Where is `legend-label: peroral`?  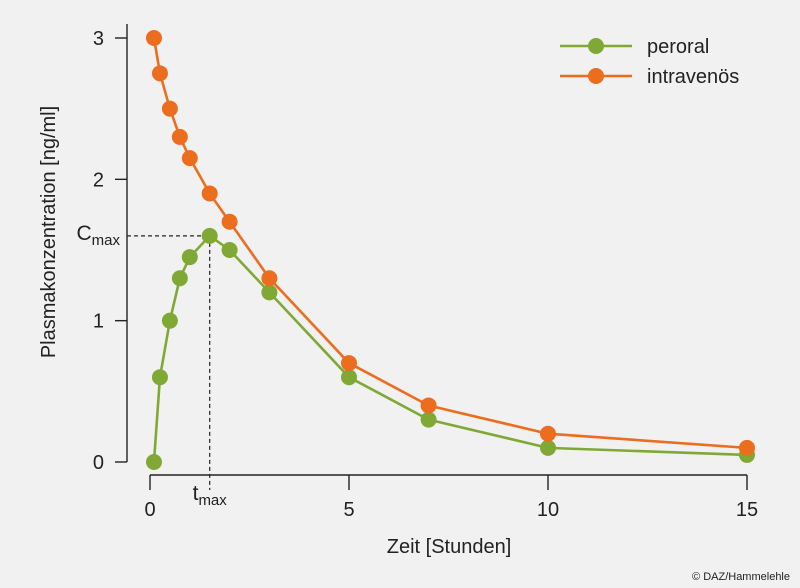 legend-label: peroral is located at coordinates (678, 47).